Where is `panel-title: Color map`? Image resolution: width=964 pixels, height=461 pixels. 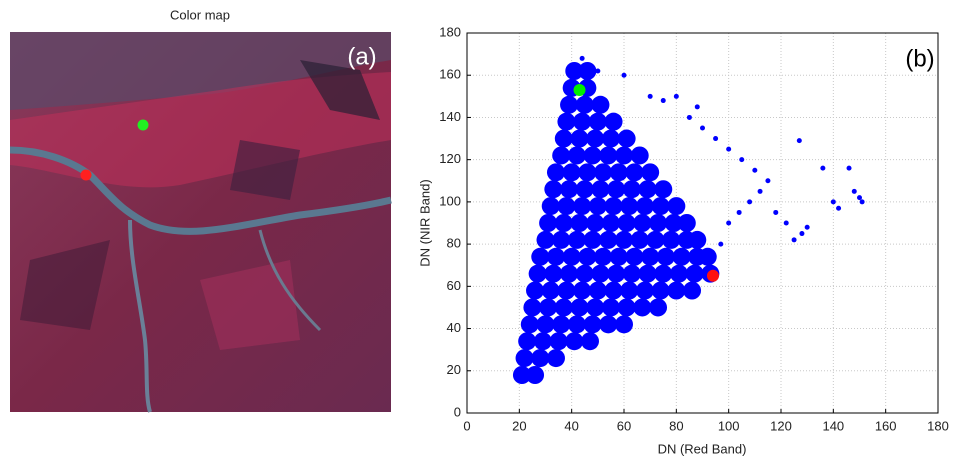
panel-title: Color map is located at coordinates (200, 14).